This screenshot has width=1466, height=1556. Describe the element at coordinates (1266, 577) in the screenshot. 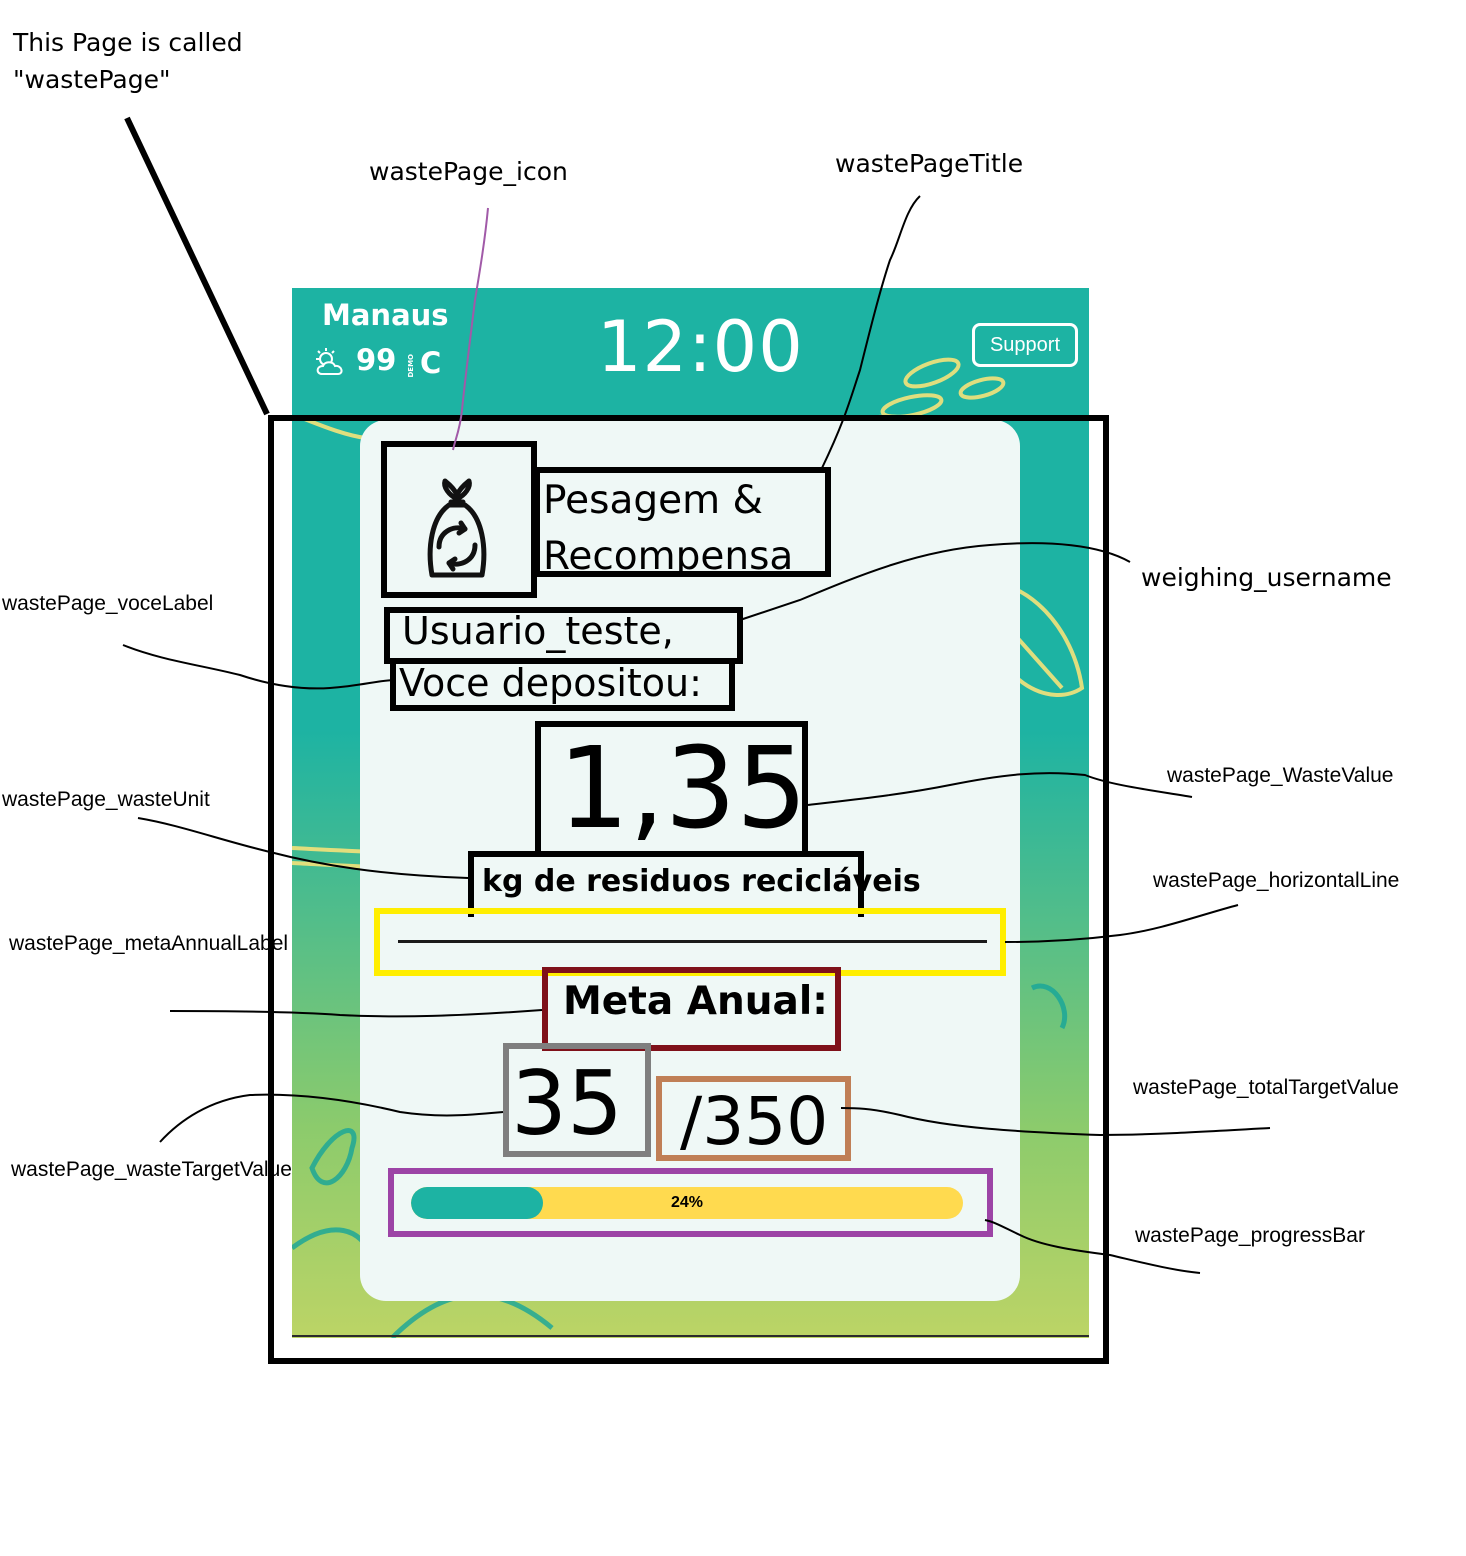

I see `annotation-username: weighing_username` at that location.